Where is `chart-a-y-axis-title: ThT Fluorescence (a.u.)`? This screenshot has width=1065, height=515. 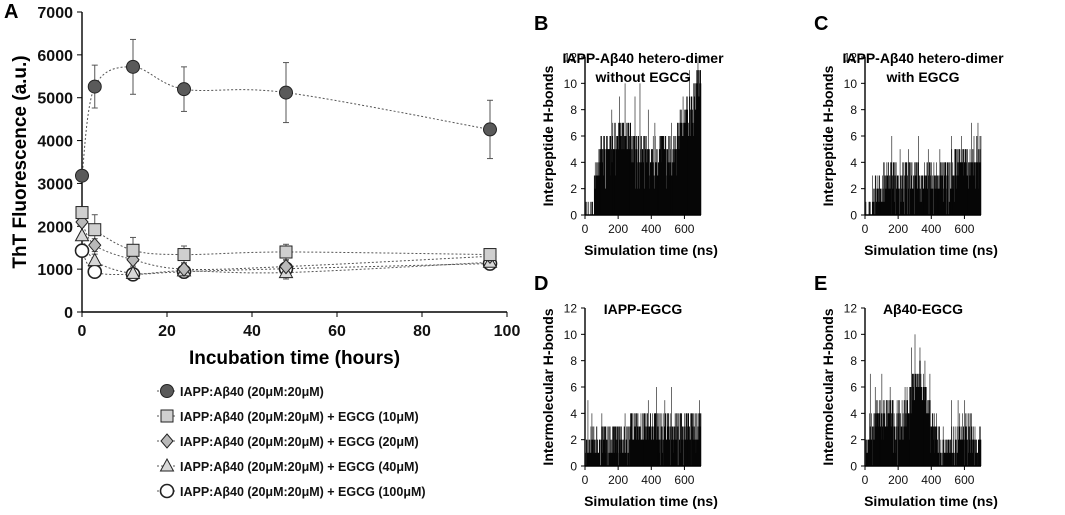 chart-a-y-axis-title: ThT Fluorescence (a.u.) is located at coordinates (20, 161).